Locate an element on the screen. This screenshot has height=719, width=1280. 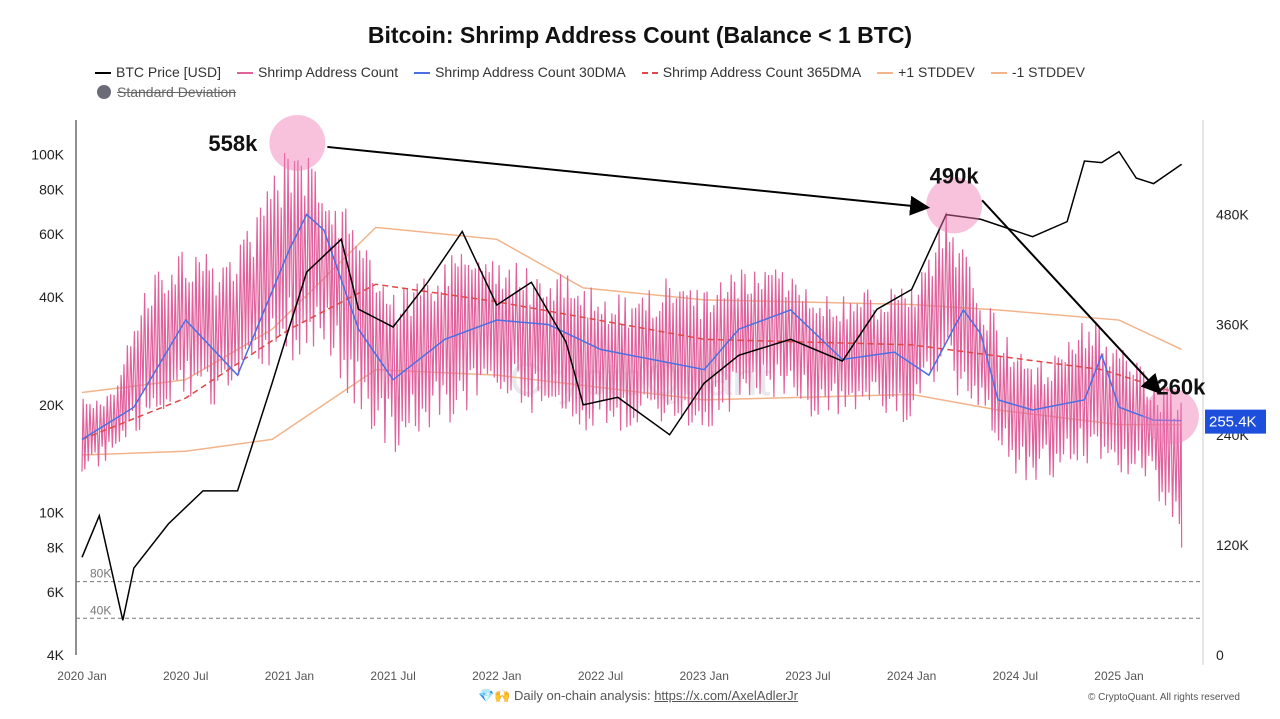
legend-item-plus-stddev: +1 STDDEV is located at coordinates (926, 72).